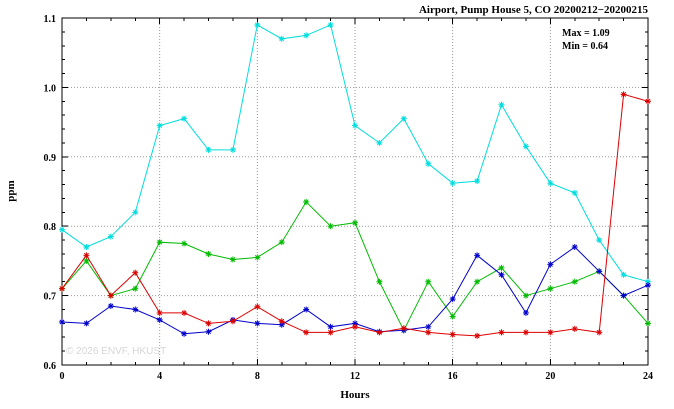 The width and height of the screenshot is (674, 409). Describe the element at coordinates (586, 33) in the screenshot. I see `annotation-max: Max = 1.09` at that location.